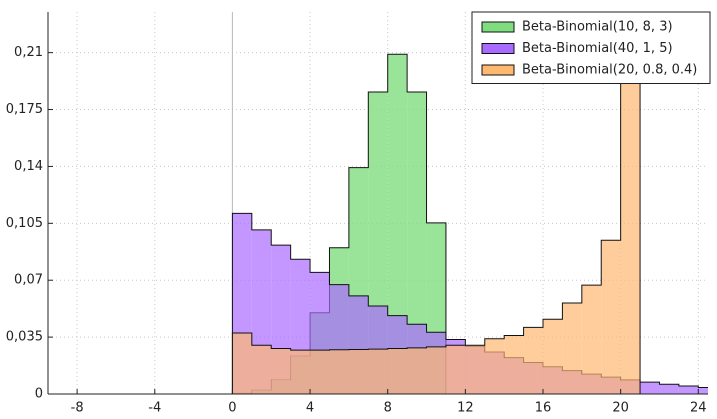  What do you see at coordinates (39, 394) in the screenshot?
I see `y-tick-label: 0` at bounding box center [39, 394].